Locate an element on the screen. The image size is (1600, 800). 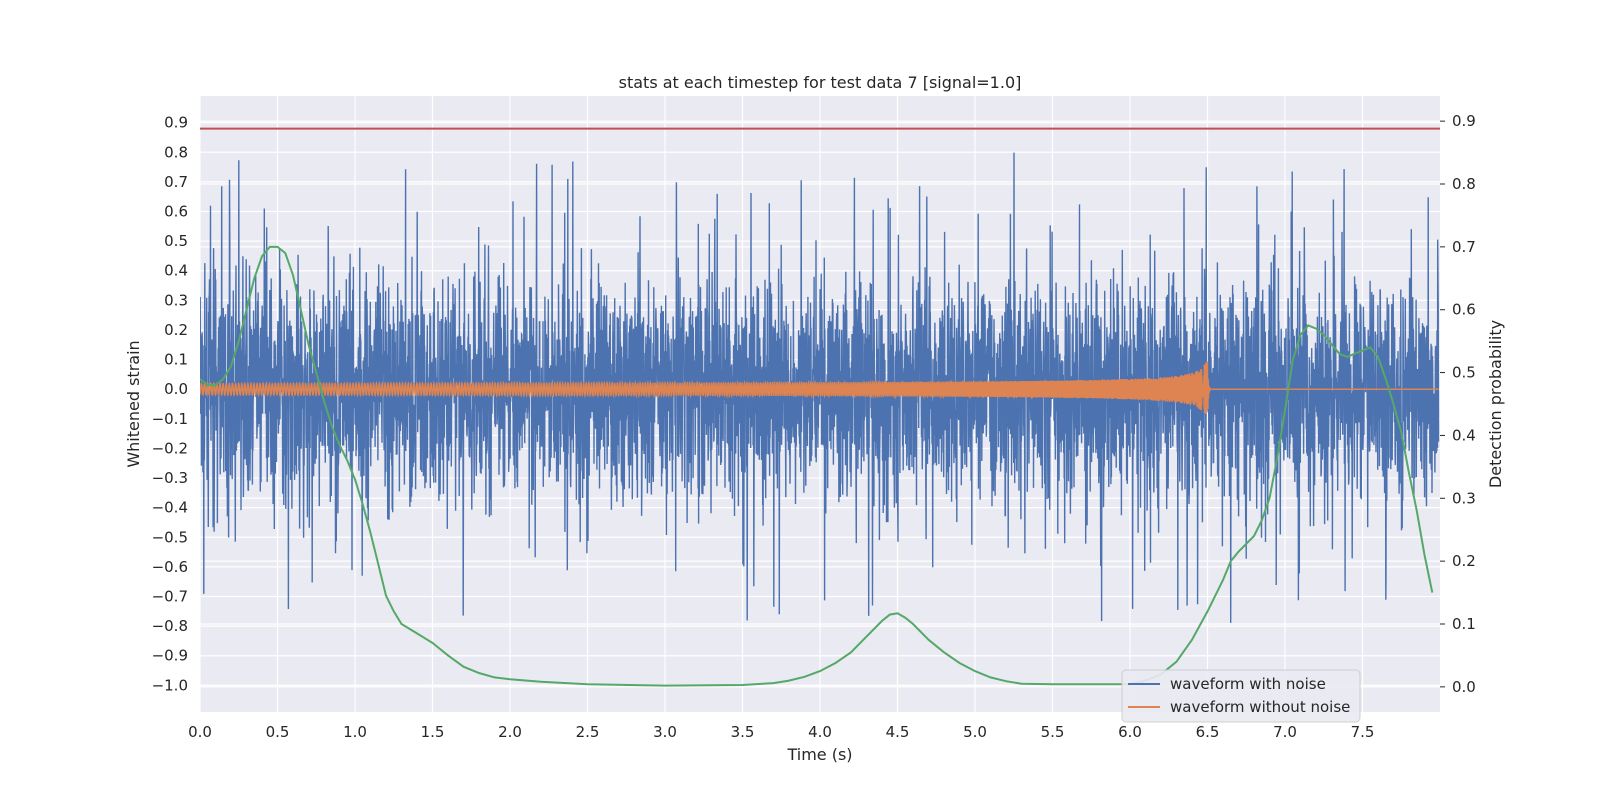
y-tick-label: 0.6 is located at coordinates (176, 212).